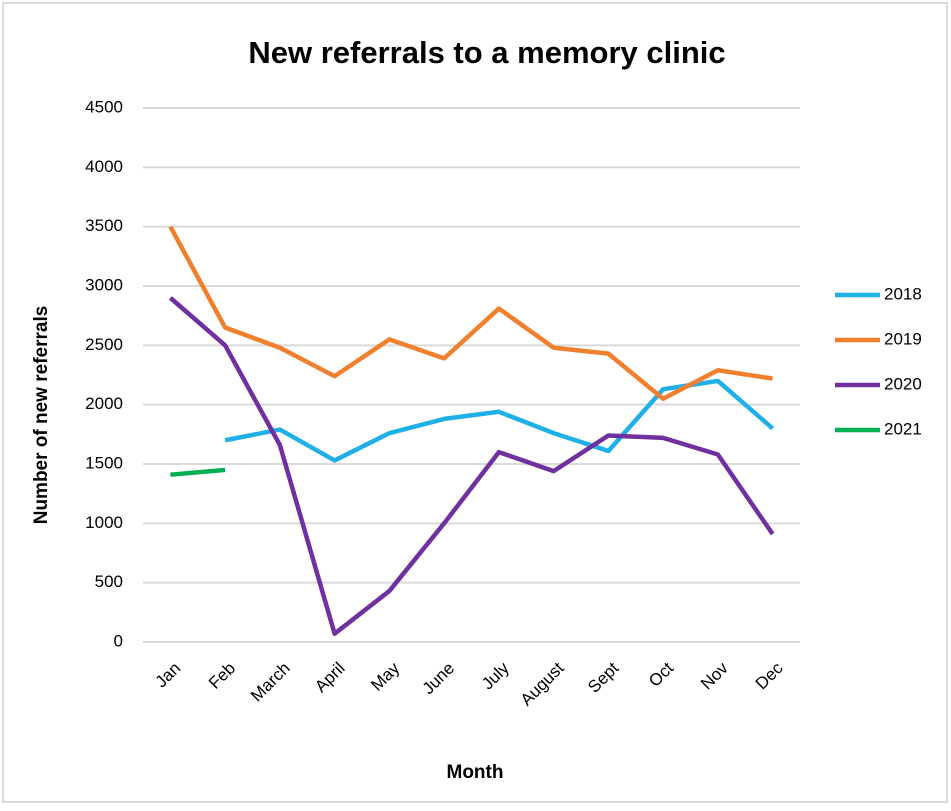 Image resolution: width=951 pixels, height=811 pixels. I want to click on y-tick-label: 2000, so click(104, 403).